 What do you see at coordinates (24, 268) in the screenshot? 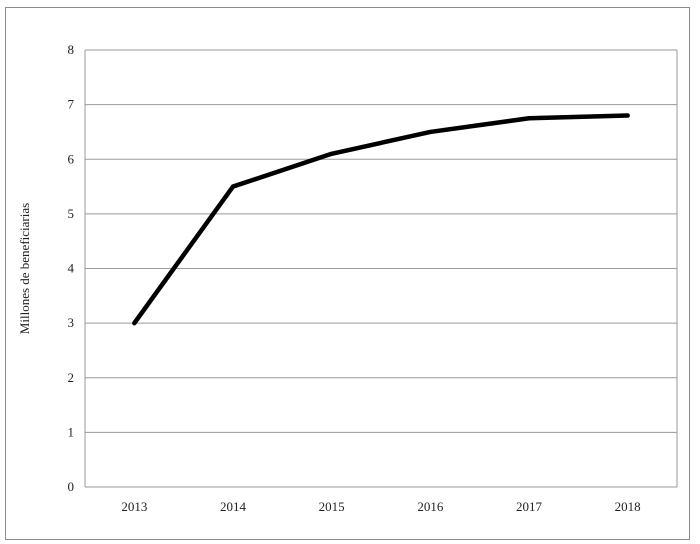
I see `y-axis-title: Millones de beneficiarias` at bounding box center [24, 268].